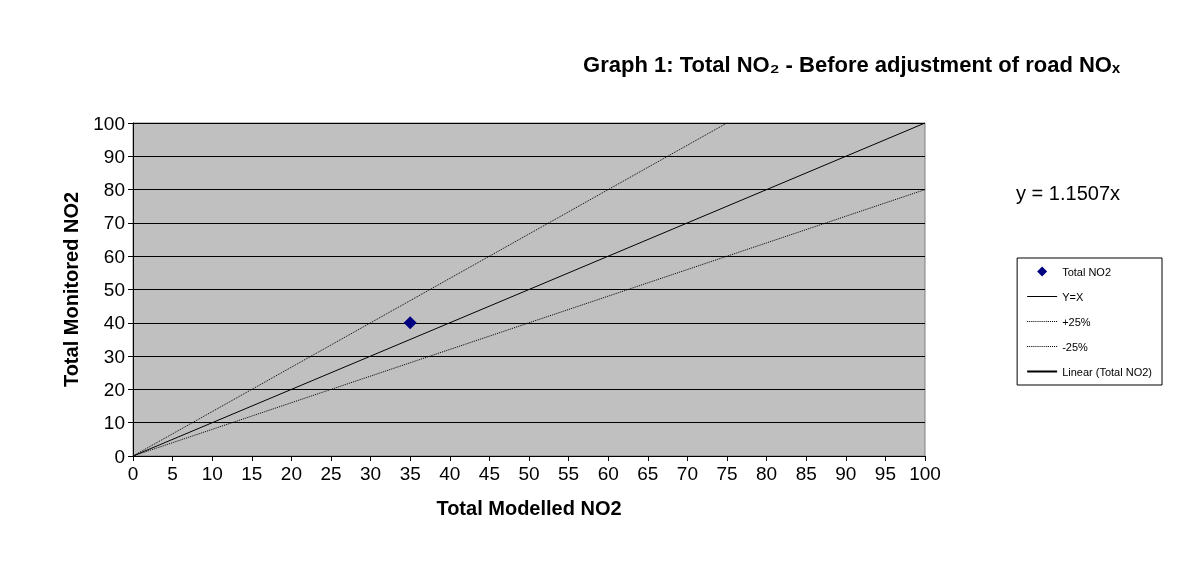 This screenshot has height=576, width=1178. I want to click on y-tick-label: 20, so click(114, 389).